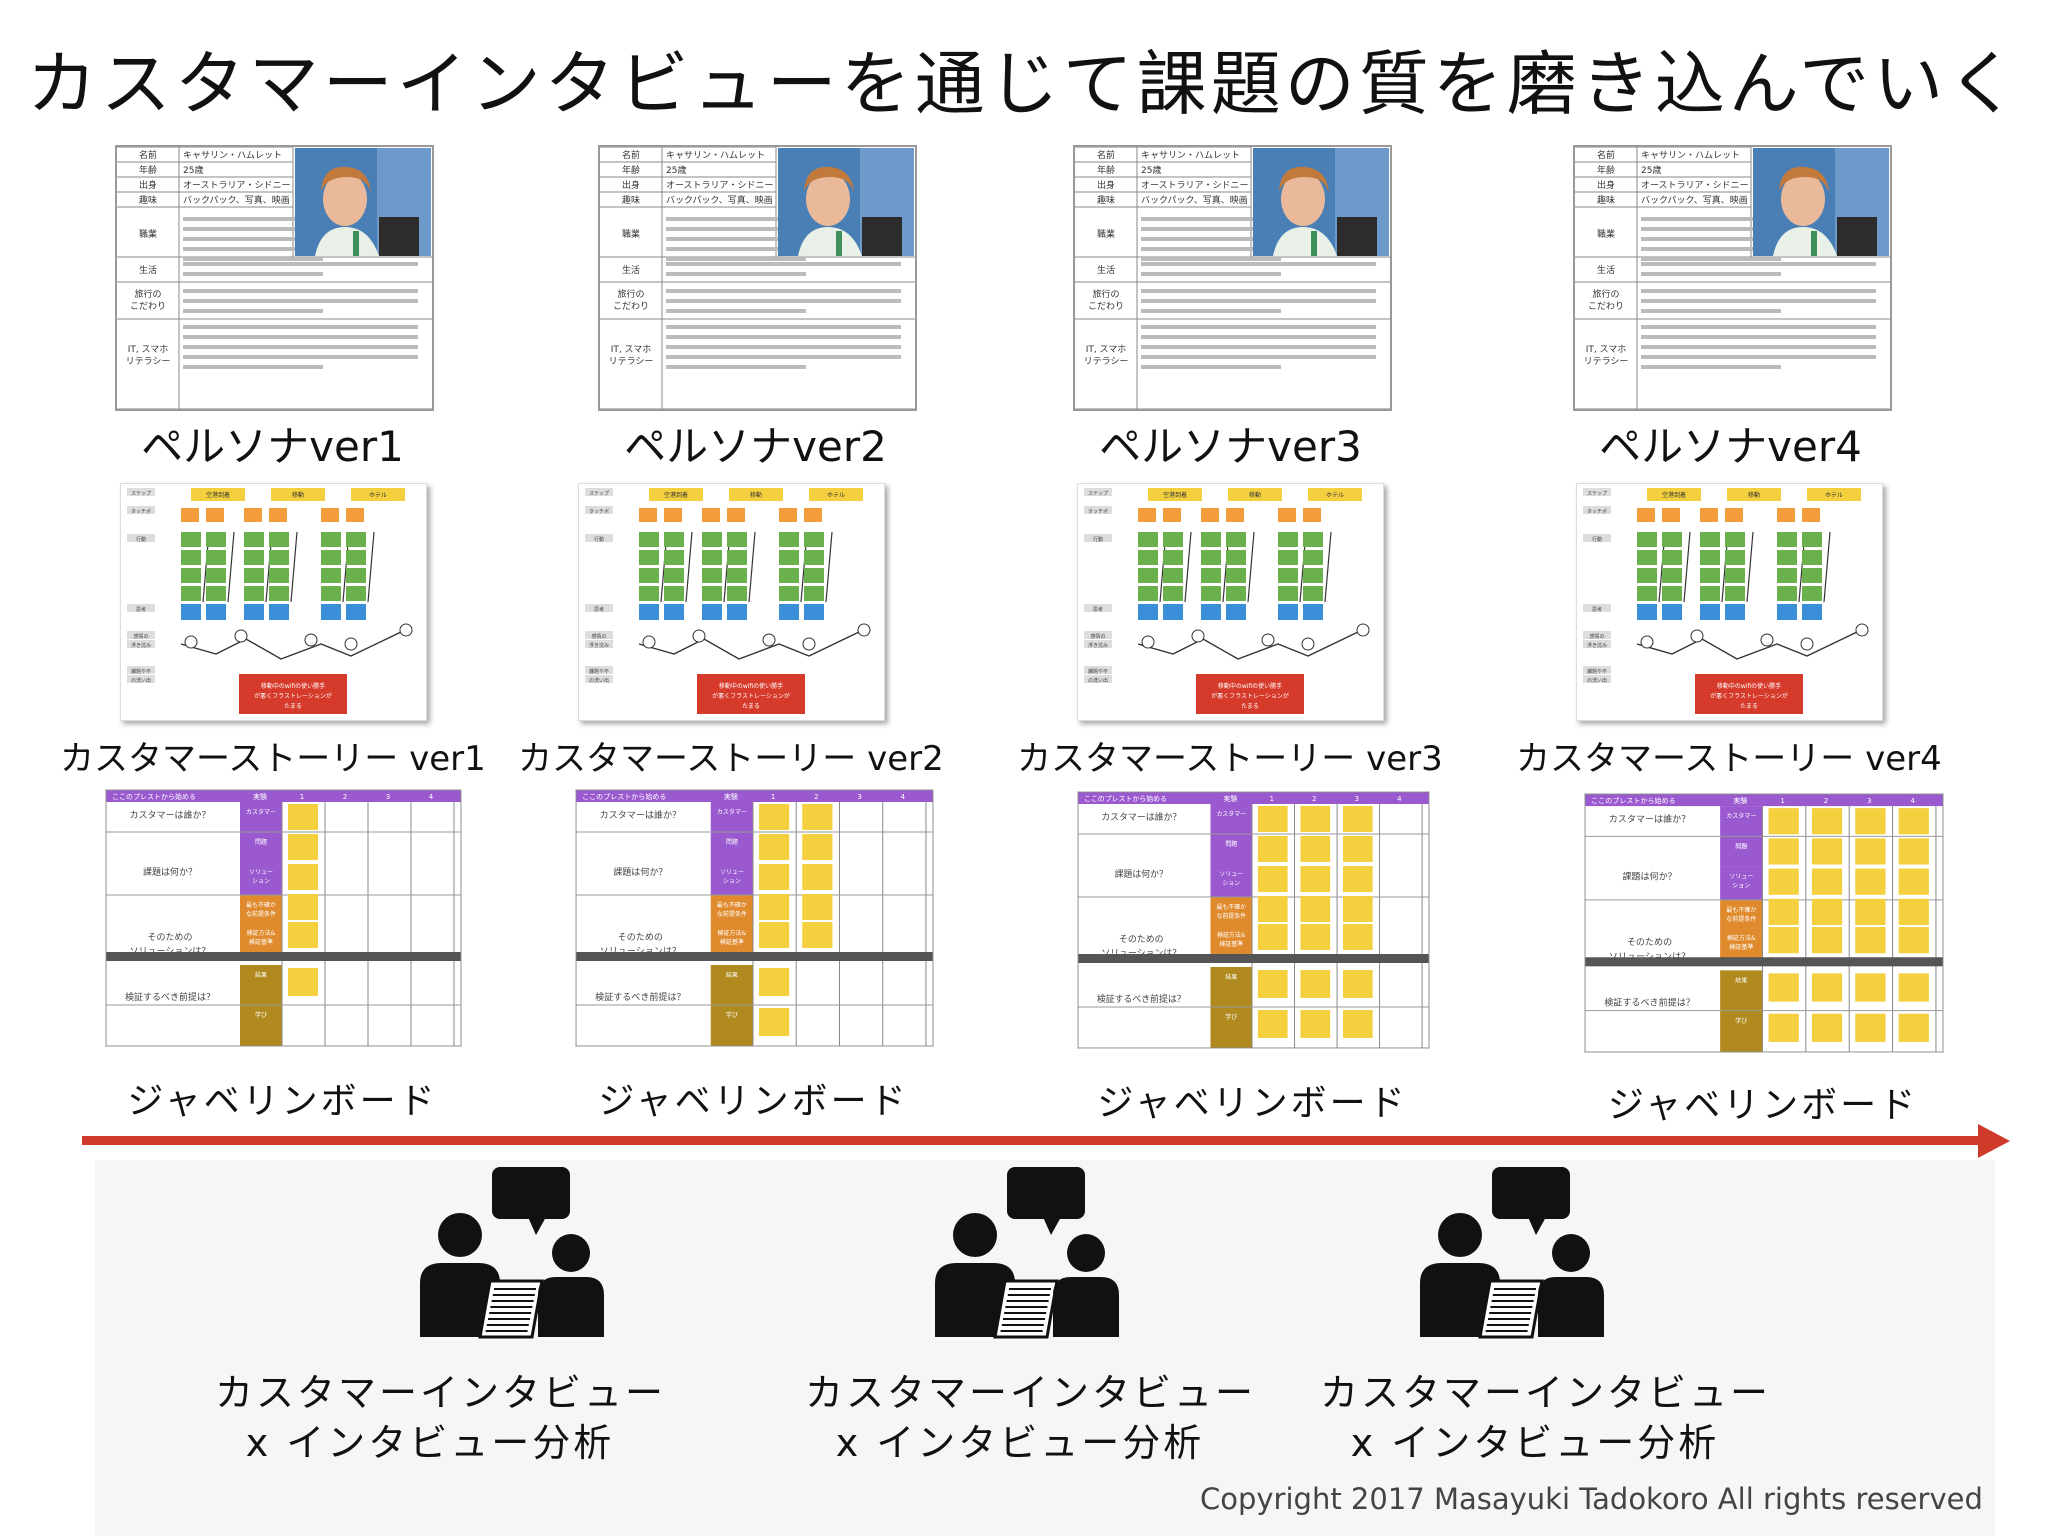  Describe the element at coordinates (1141, 953) in the screenshot. I see `board-question: ソリューションは？` at that location.